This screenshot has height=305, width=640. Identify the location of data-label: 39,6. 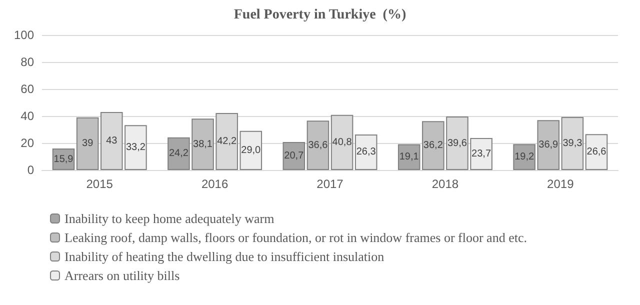
(457, 143).